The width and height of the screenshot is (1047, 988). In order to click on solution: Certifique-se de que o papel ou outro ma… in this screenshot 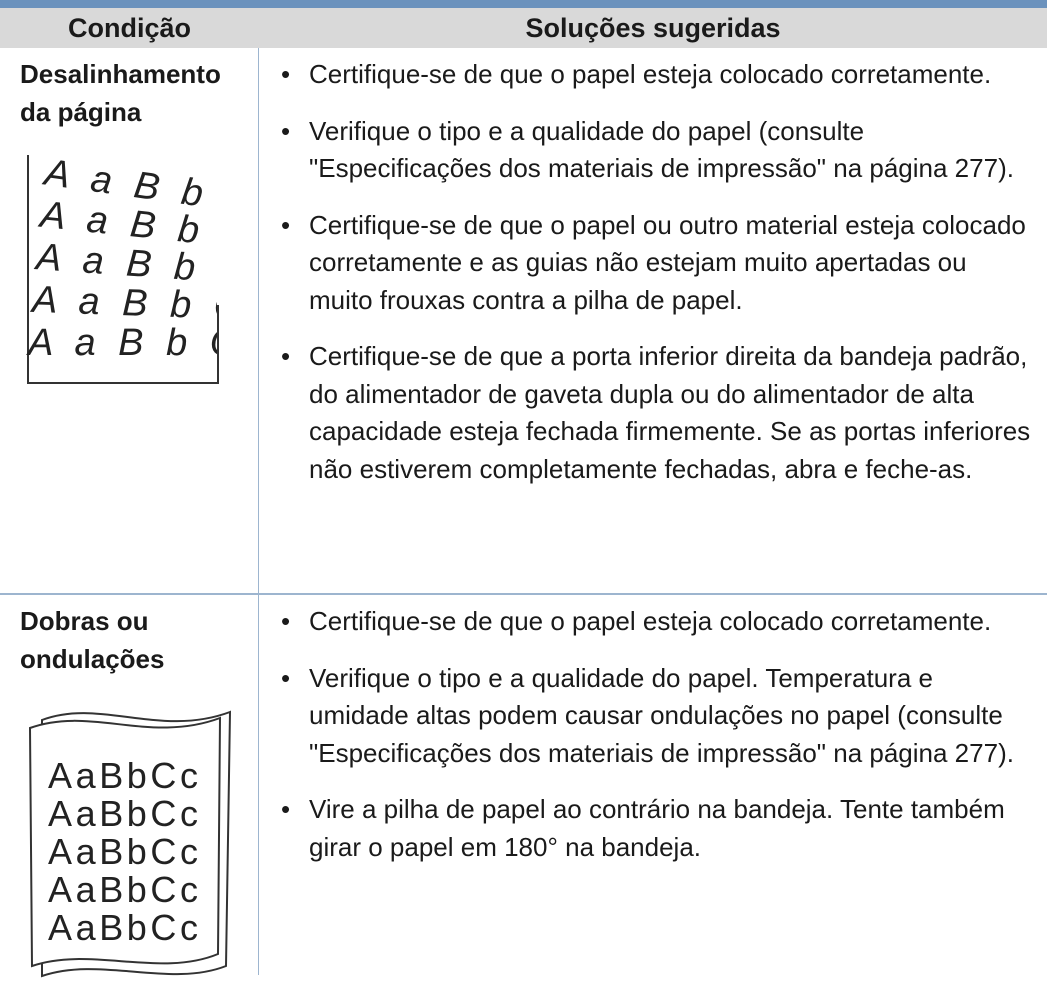, I will do `click(659, 263)`.